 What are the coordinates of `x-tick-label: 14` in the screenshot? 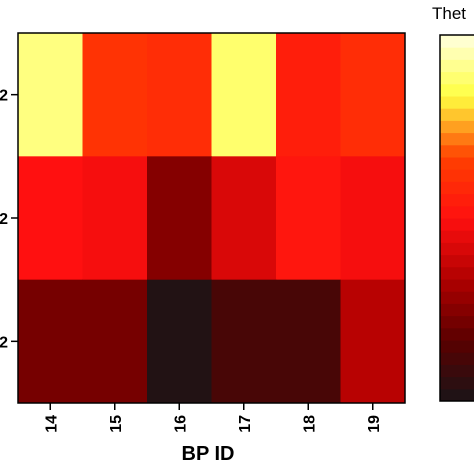 It's located at (51, 424).